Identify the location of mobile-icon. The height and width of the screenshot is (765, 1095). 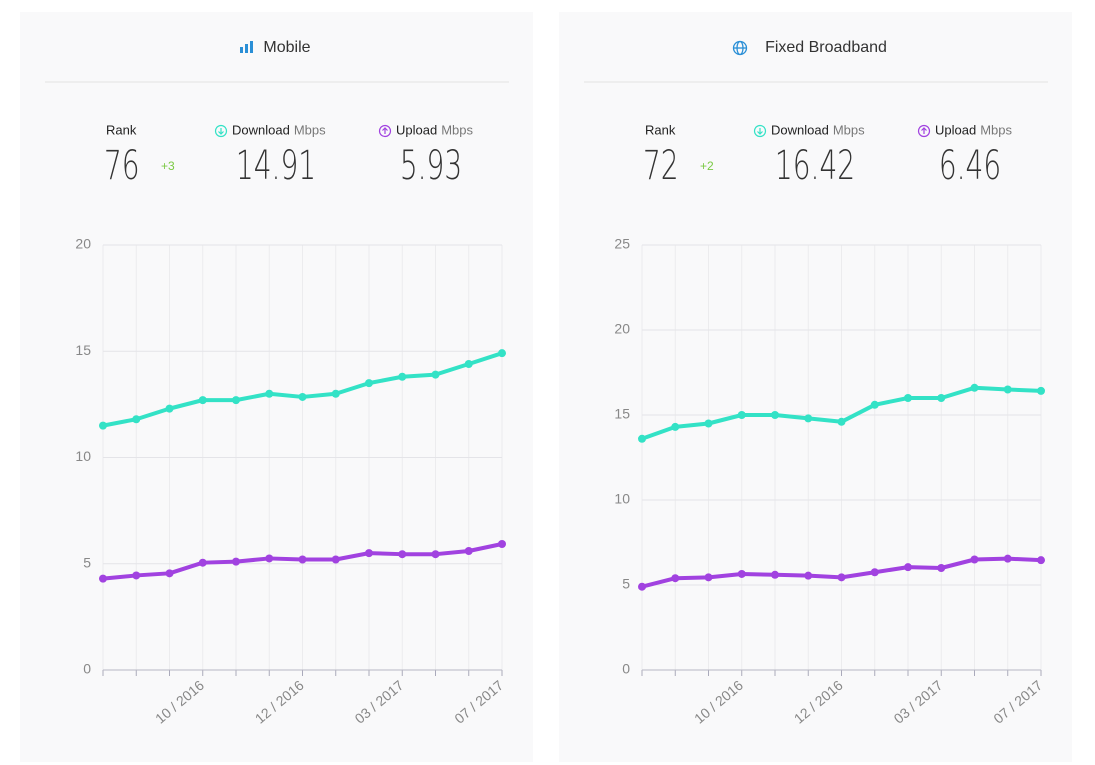
(246, 47).